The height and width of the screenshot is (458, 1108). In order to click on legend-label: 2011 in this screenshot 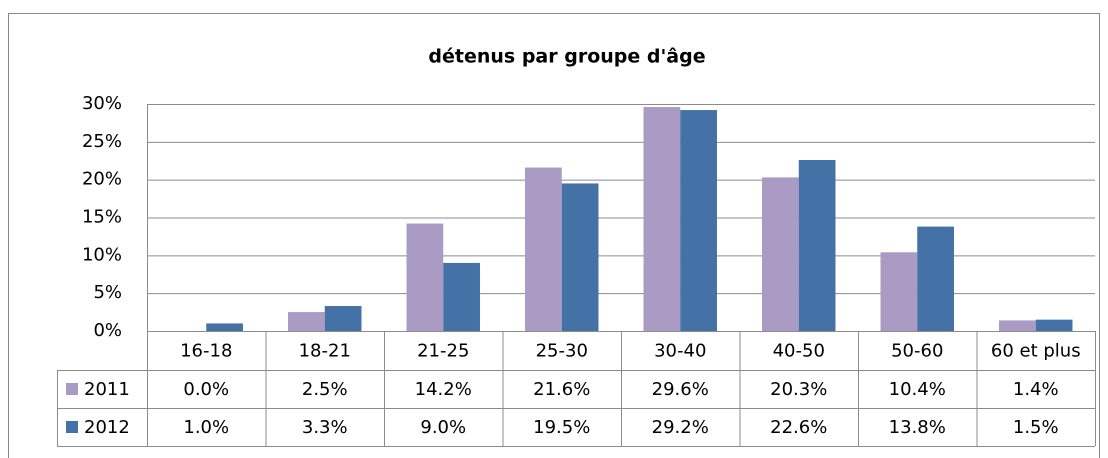, I will do `click(107, 389)`.